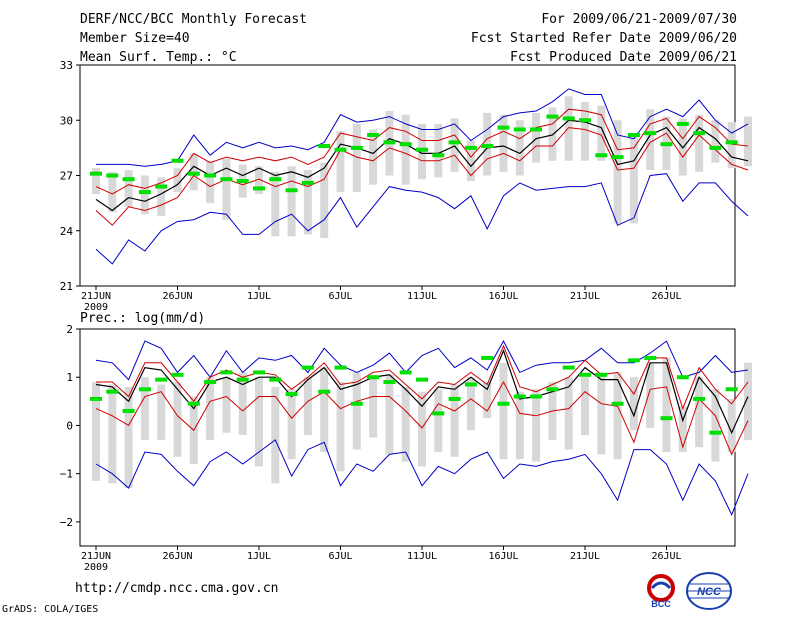 Image resolution: width=800 pixels, height=618 pixels. Describe the element at coordinates (96, 296) in the screenshot. I see `temp-x-tick-label: 21JUN` at that location.